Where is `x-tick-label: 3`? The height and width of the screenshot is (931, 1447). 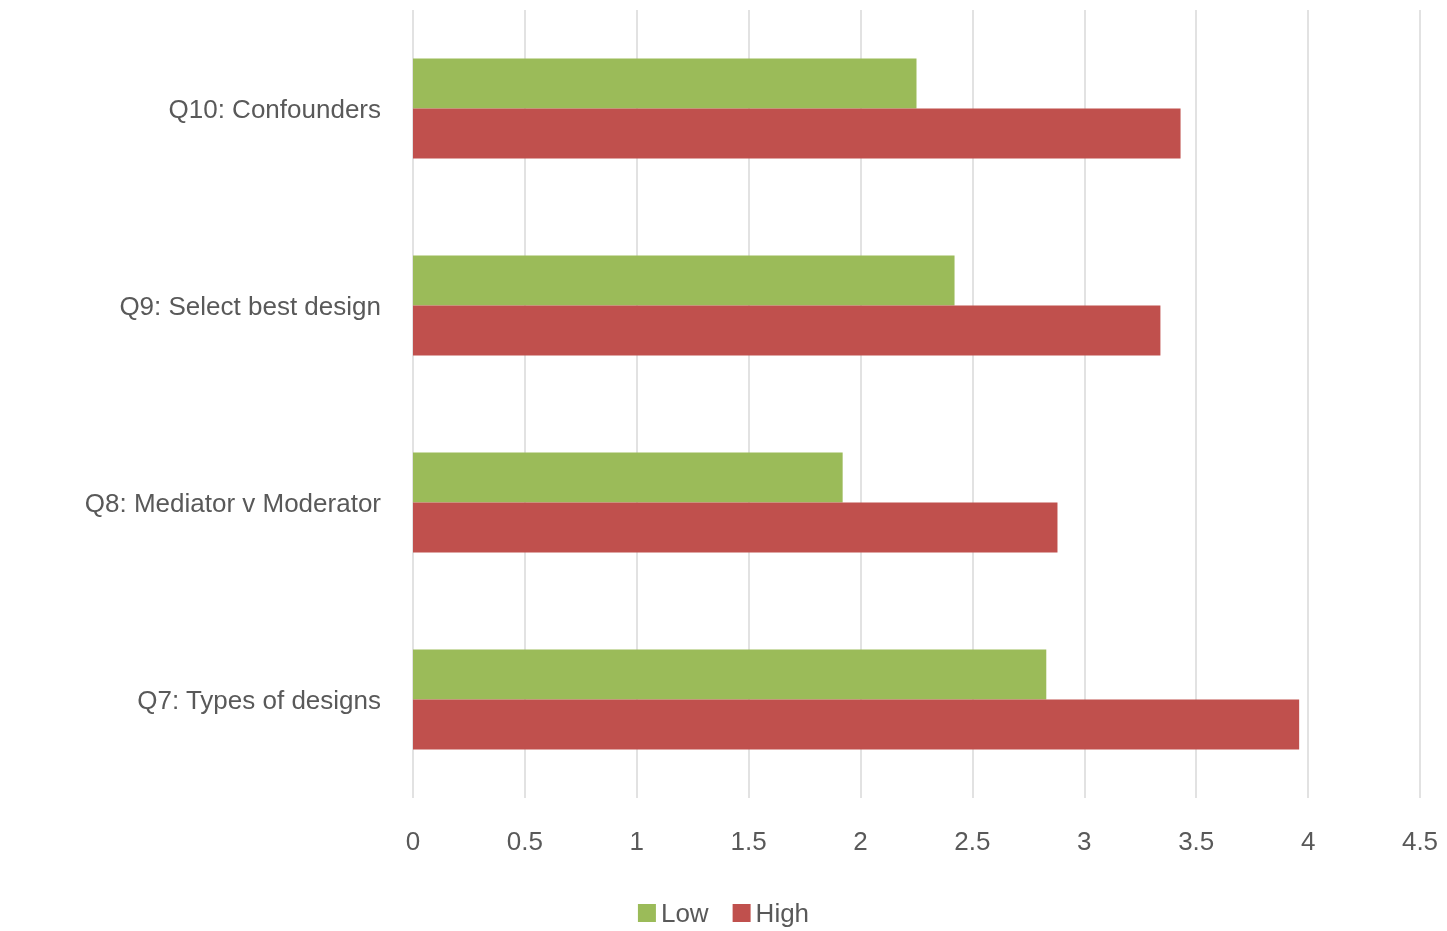
x-tick-label: 3 is located at coordinates (1084, 841).